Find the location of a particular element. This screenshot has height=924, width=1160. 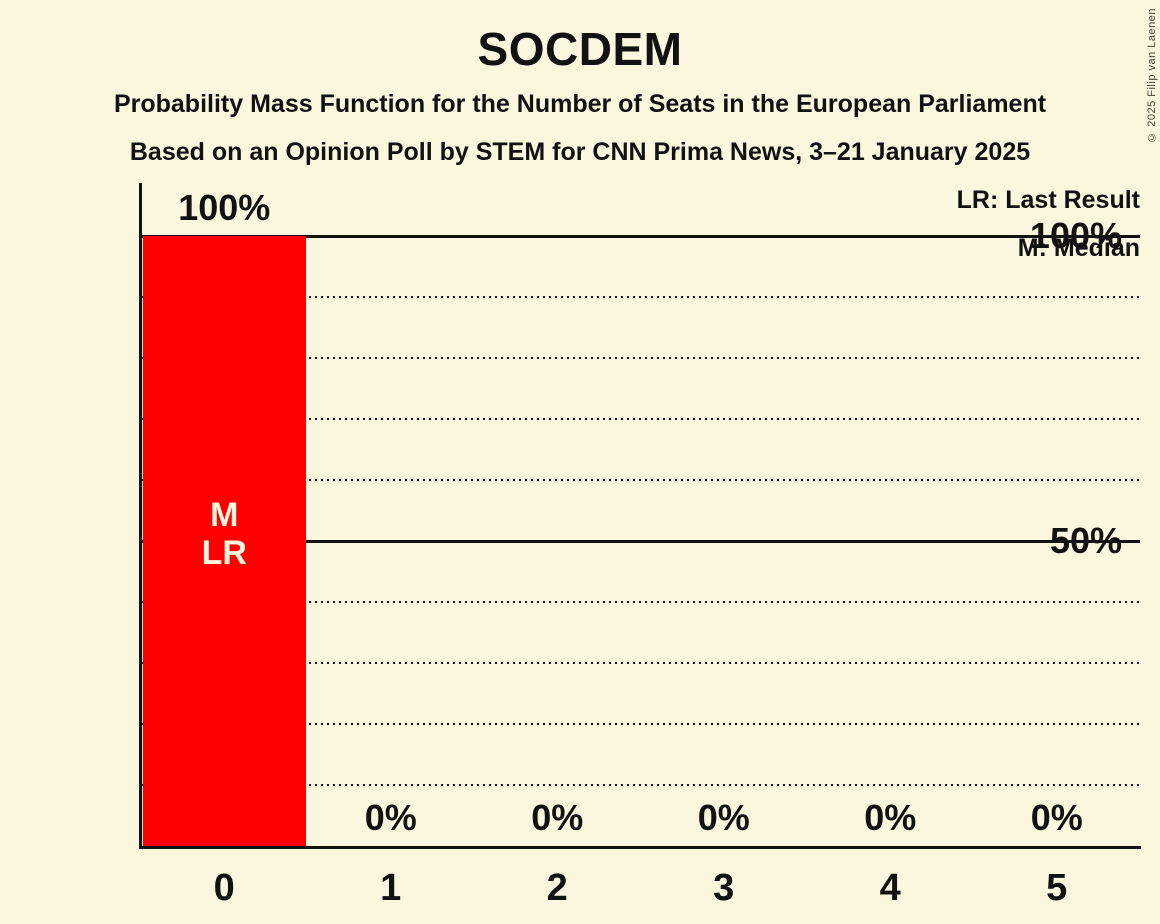

y-axis-line is located at coordinates (140, 516).